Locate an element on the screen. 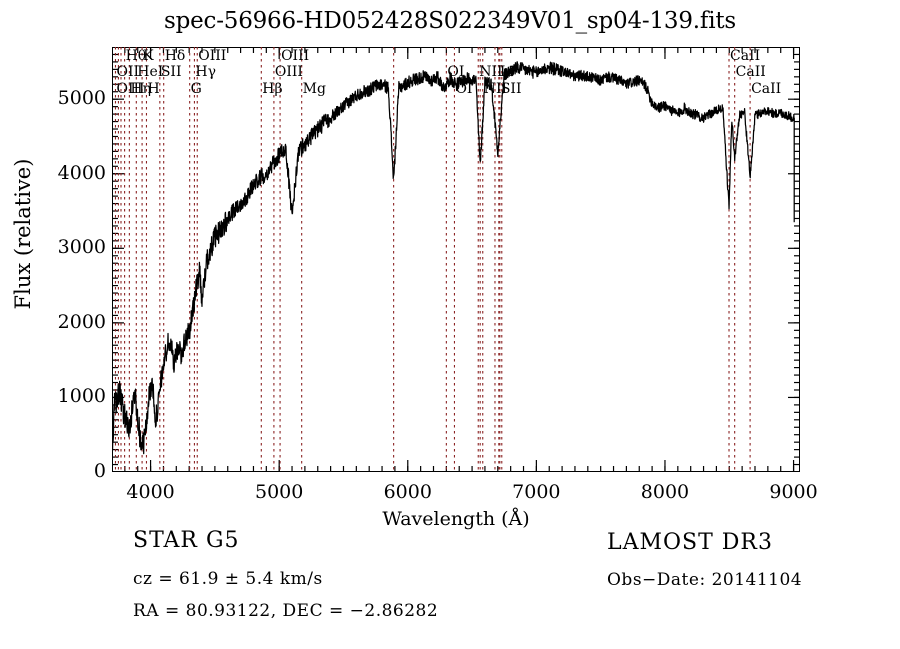 The height and width of the screenshot is (649, 900). x-tick-label: 4000 is located at coordinates (150, 492).